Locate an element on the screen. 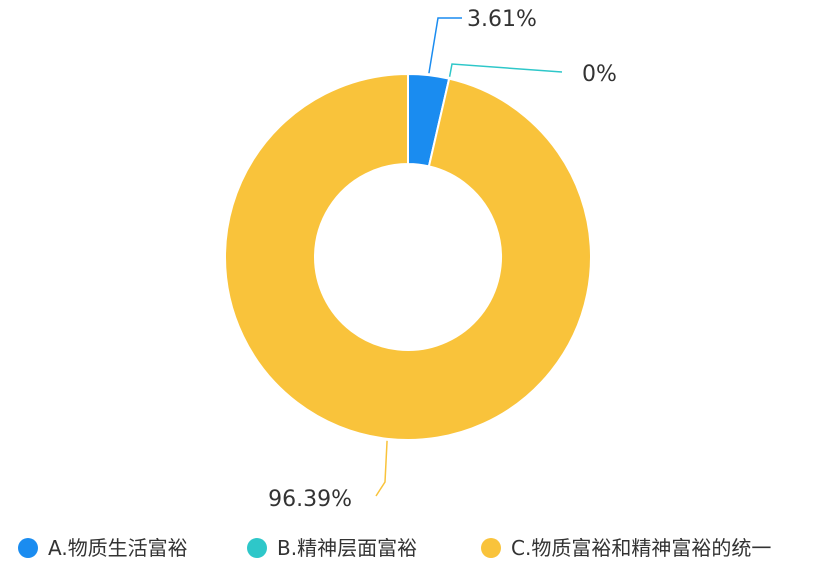 Image resolution: width=824 pixels, height=572 pixels. leader-line-c is located at coordinates (381, 468).